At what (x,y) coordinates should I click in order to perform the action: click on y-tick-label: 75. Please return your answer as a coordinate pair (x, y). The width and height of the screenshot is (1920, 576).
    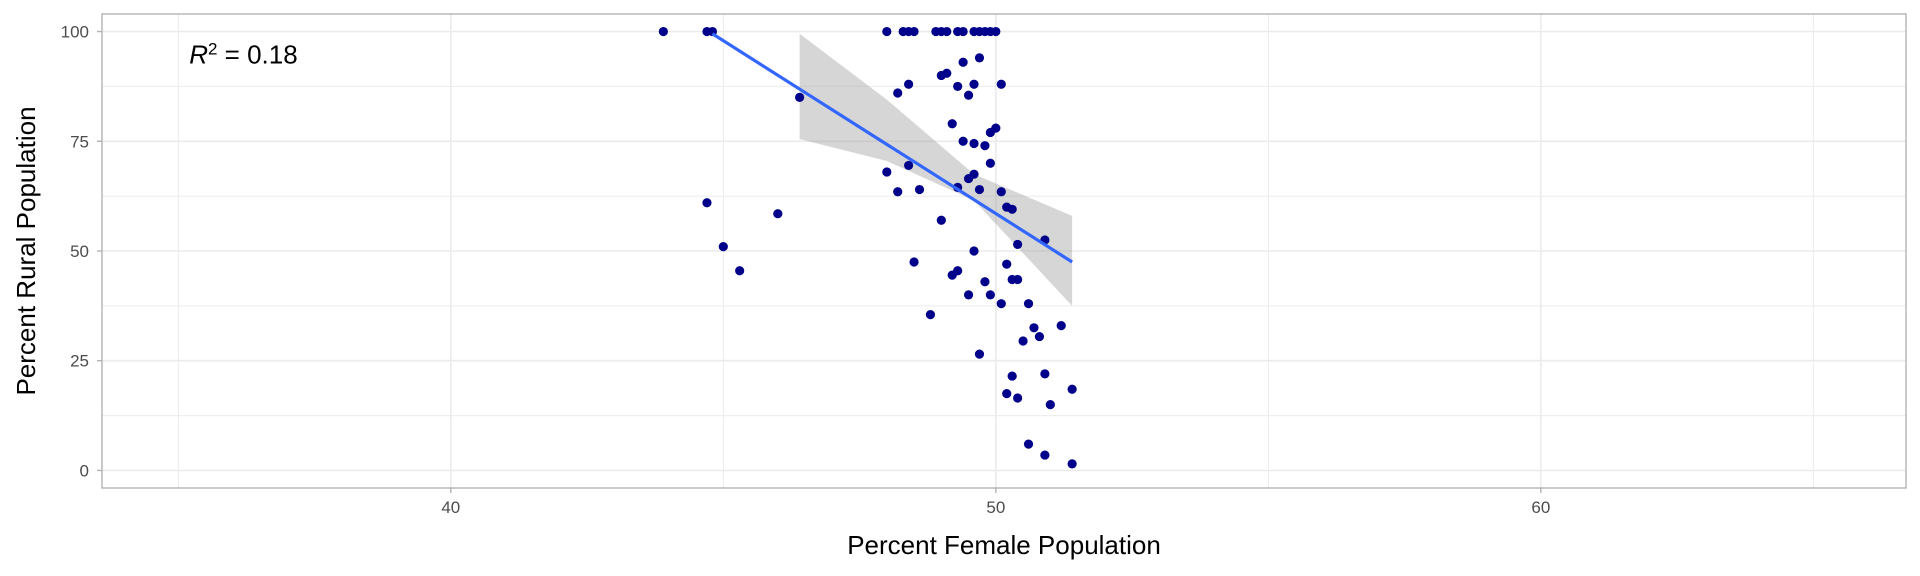
    Looking at the image, I should click on (79, 141).